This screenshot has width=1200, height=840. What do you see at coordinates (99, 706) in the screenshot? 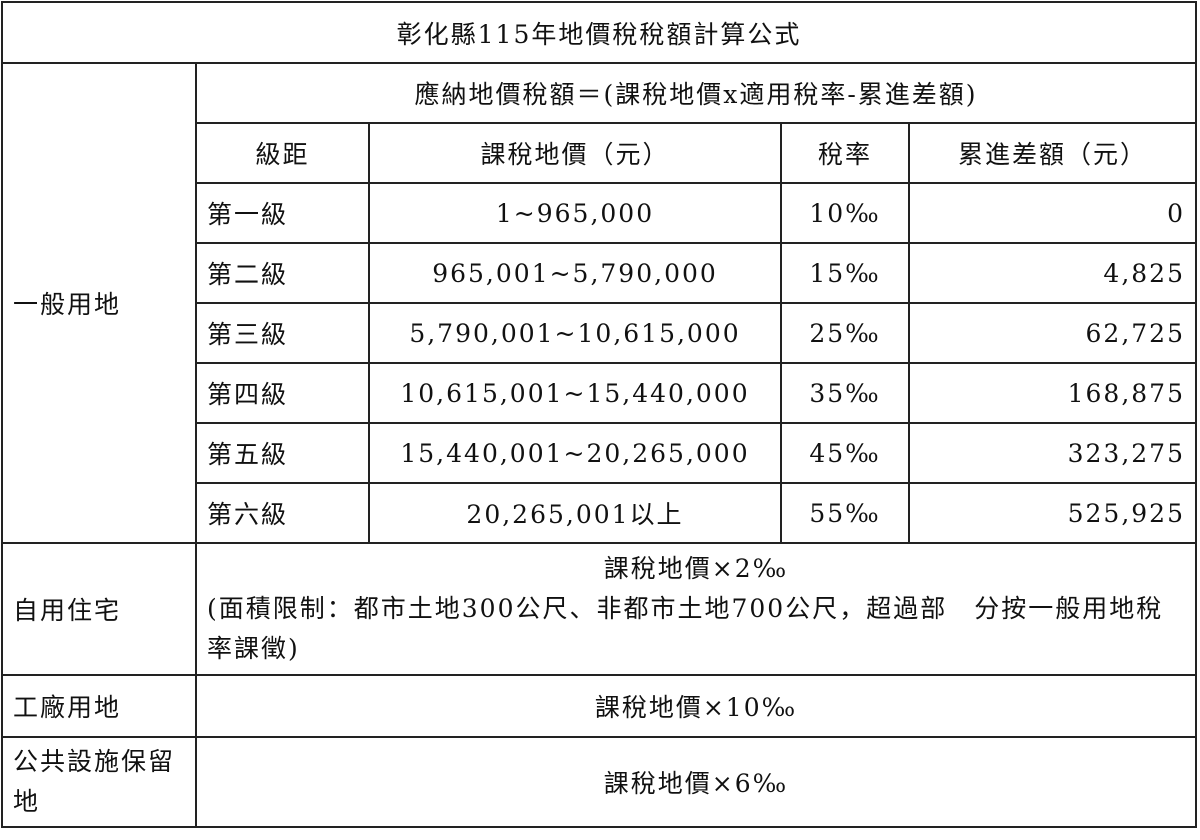
I see `factory-label: 工廠用地` at bounding box center [99, 706].